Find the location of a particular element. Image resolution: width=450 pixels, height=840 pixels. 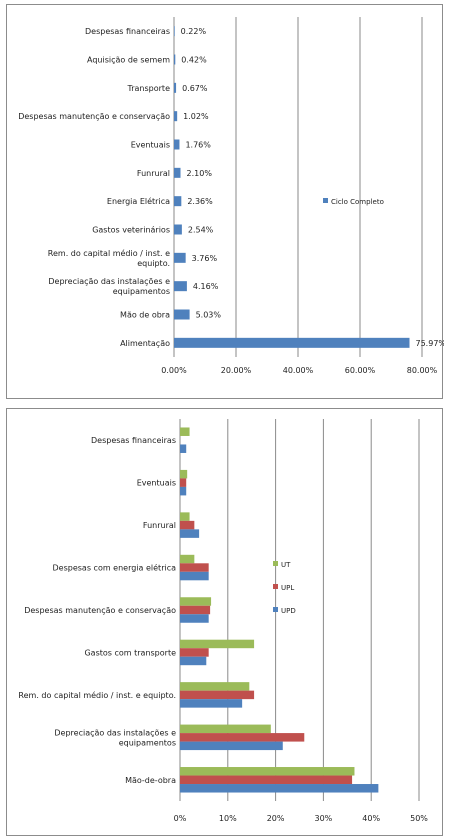

legend-swatch-ut is located at coordinates (275, 563).